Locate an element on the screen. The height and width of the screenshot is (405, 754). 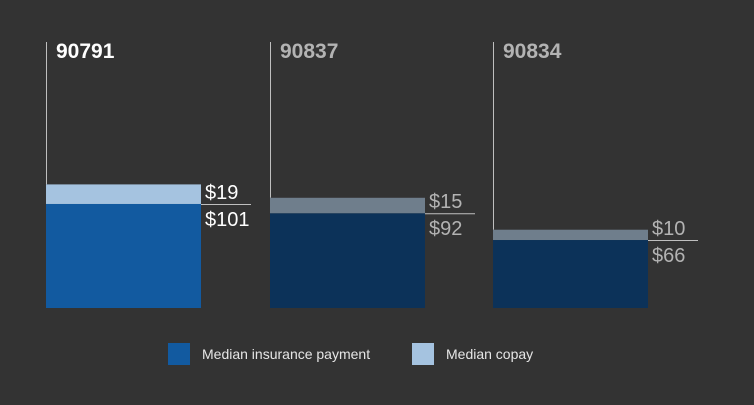
legend-label-copay: Median copay is located at coordinates (490, 354).